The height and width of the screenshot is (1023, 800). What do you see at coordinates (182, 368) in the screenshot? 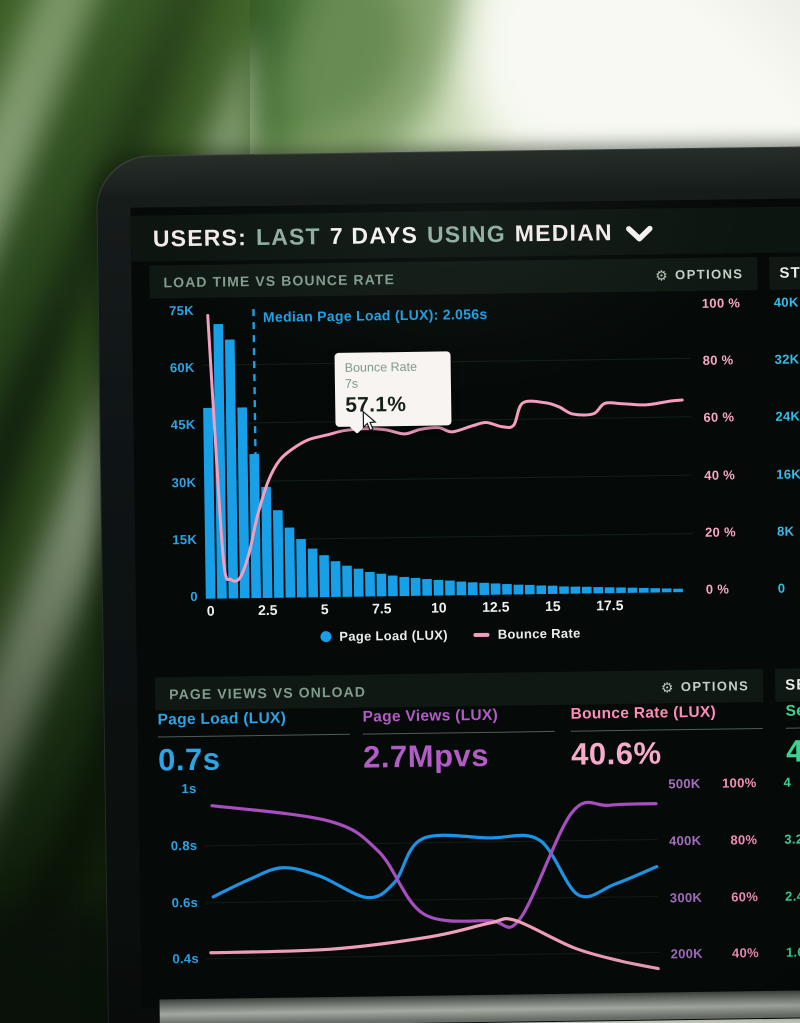
I see `axis-tick: 60K` at bounding box center [182, 368].